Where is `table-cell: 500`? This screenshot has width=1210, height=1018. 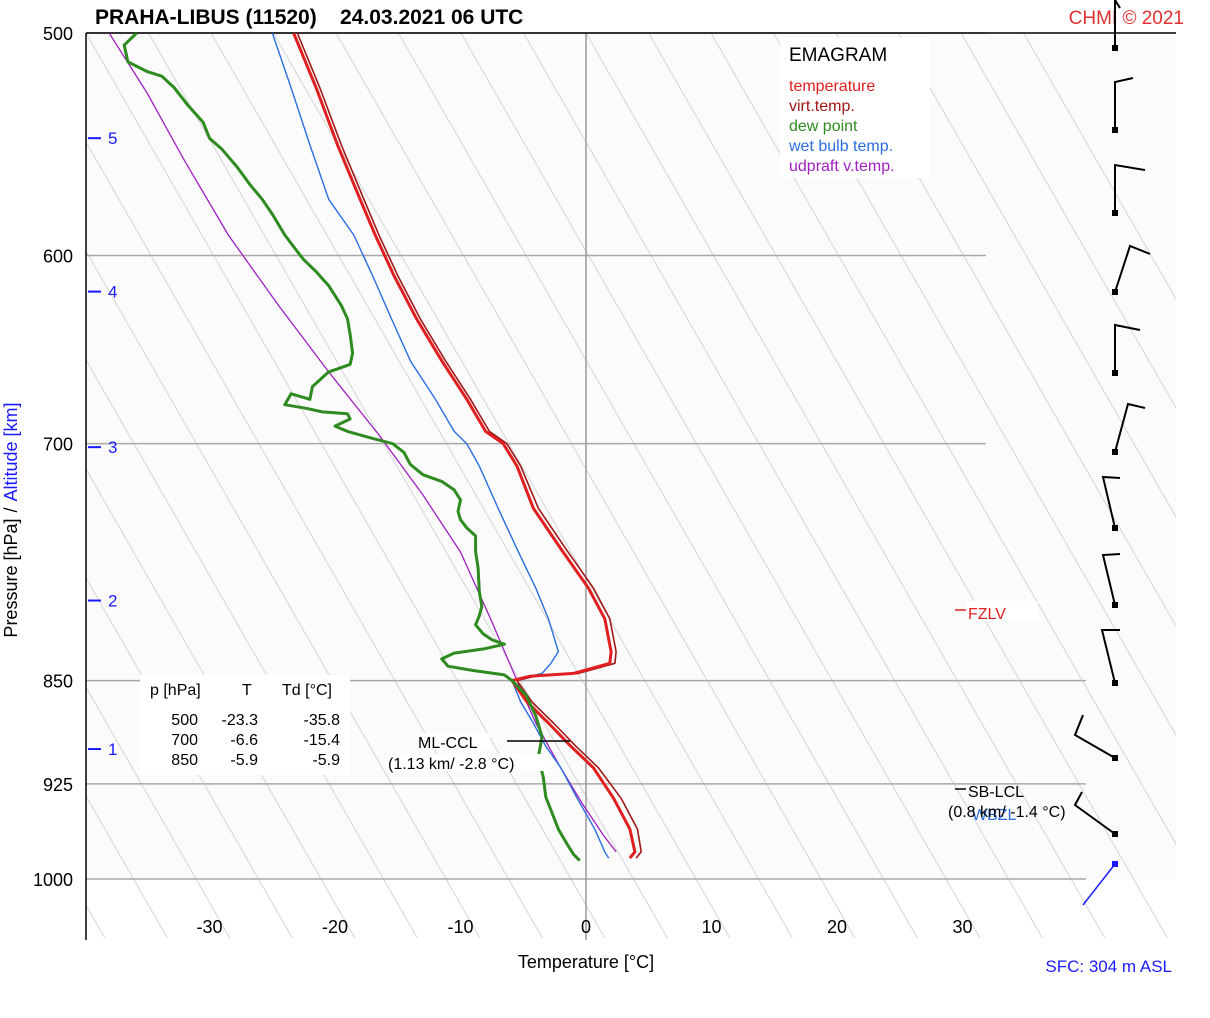 table-cell: 500 is located at coordinates (184, 720).